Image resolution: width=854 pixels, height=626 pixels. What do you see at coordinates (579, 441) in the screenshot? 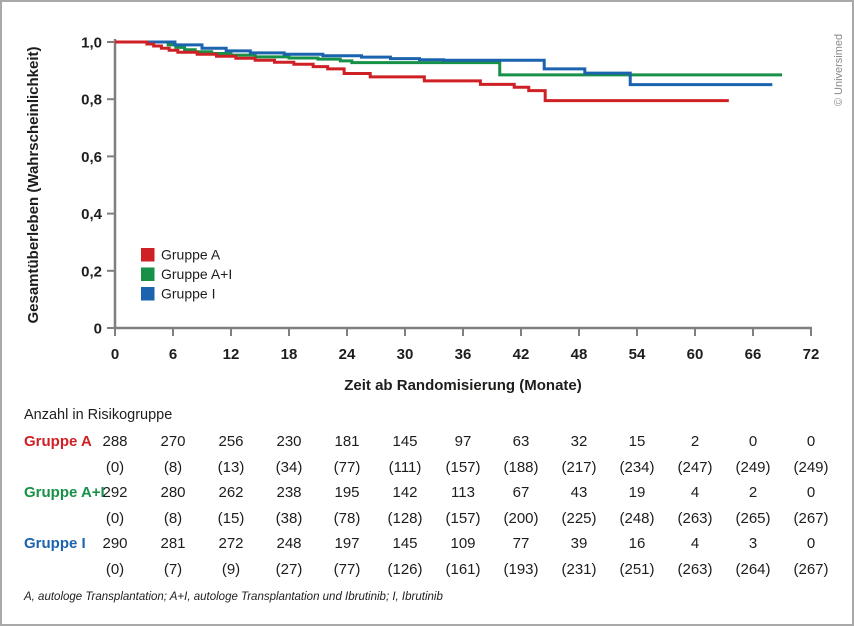
I see `risk-at-risk-value: 32` at bounding box center [579, 441].